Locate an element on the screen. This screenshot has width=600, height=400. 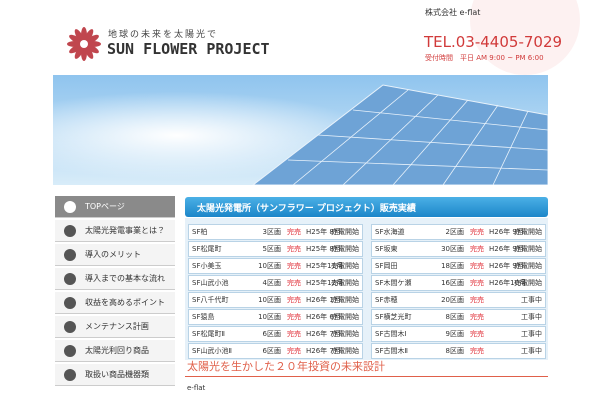
sales-cell: 2区画 is located at coordinates (454, 232).